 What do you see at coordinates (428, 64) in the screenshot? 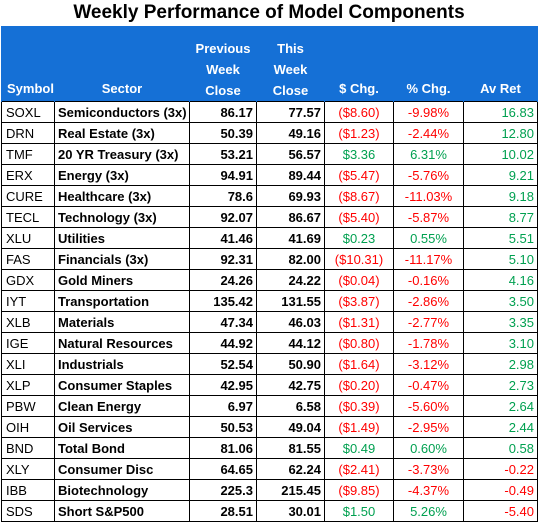
I see `header-percent-change: % Chg.` at bounding box center [428, 64].